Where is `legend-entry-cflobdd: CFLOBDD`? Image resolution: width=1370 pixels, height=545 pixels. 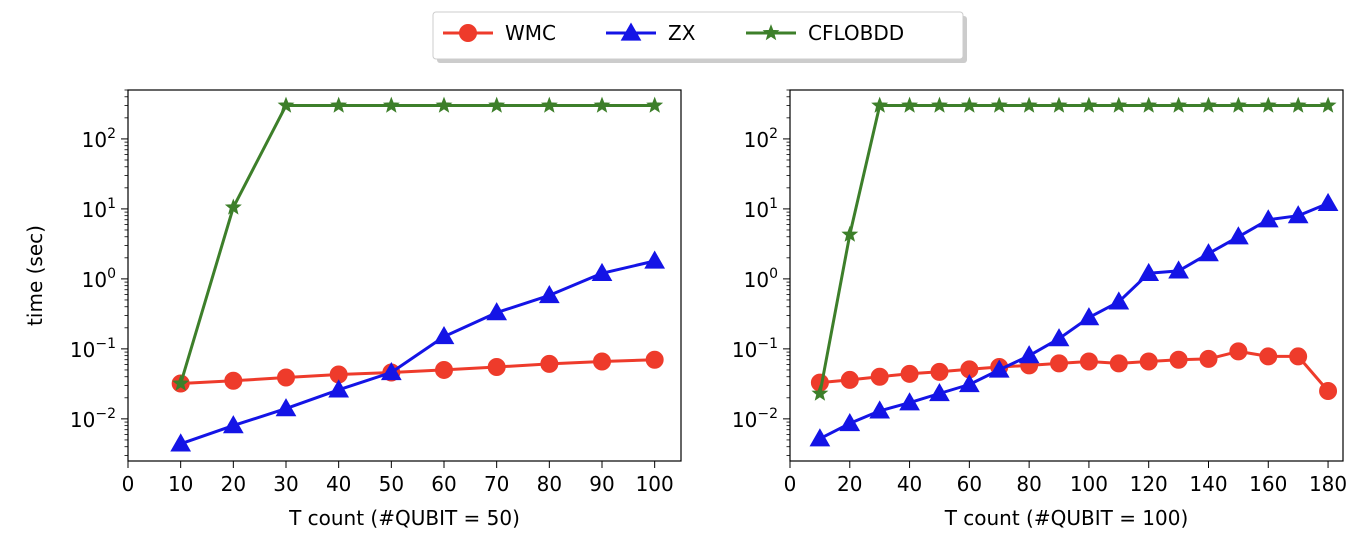
legend-entry-cflobdd: CFLOBDD is located at coordinates (825, 33).